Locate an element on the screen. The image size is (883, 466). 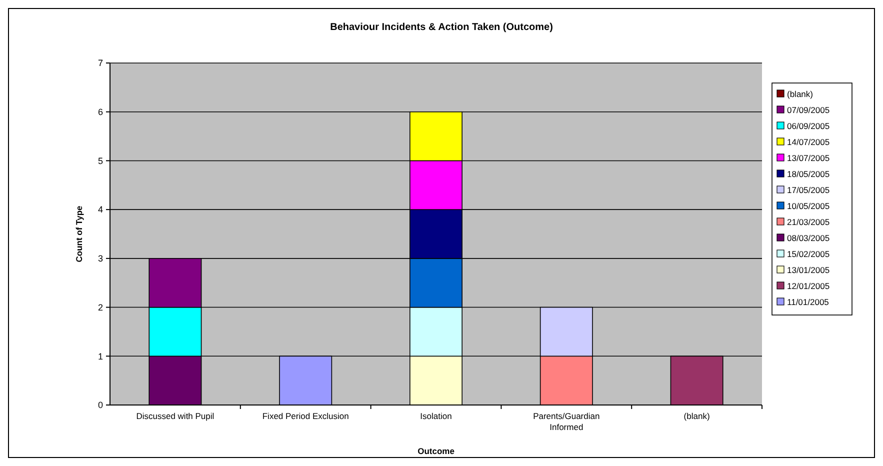
chart-title: Behaviour Incidents & Action Taken (Outcome) is located at coordinates (441, 27).